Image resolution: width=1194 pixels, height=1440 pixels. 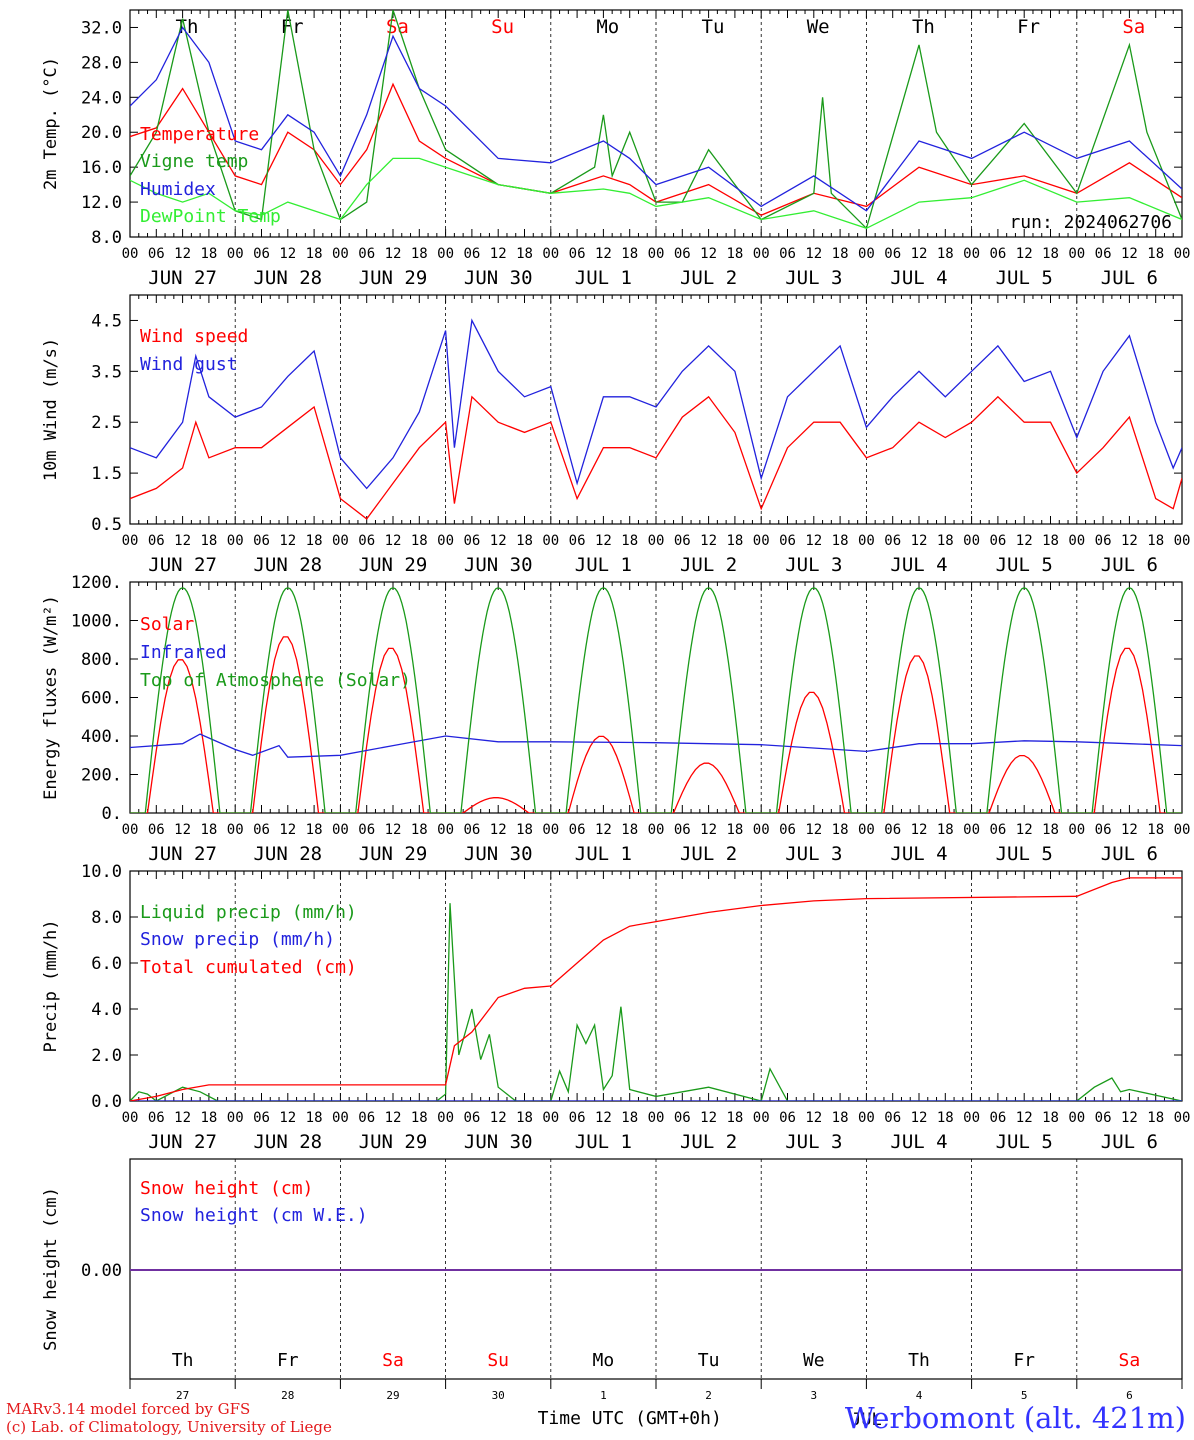 What do you see at coordinates (210, 216) in the screenshot?
I see `legend-label: DewPoint Temp` at bounding box center [210, 216].